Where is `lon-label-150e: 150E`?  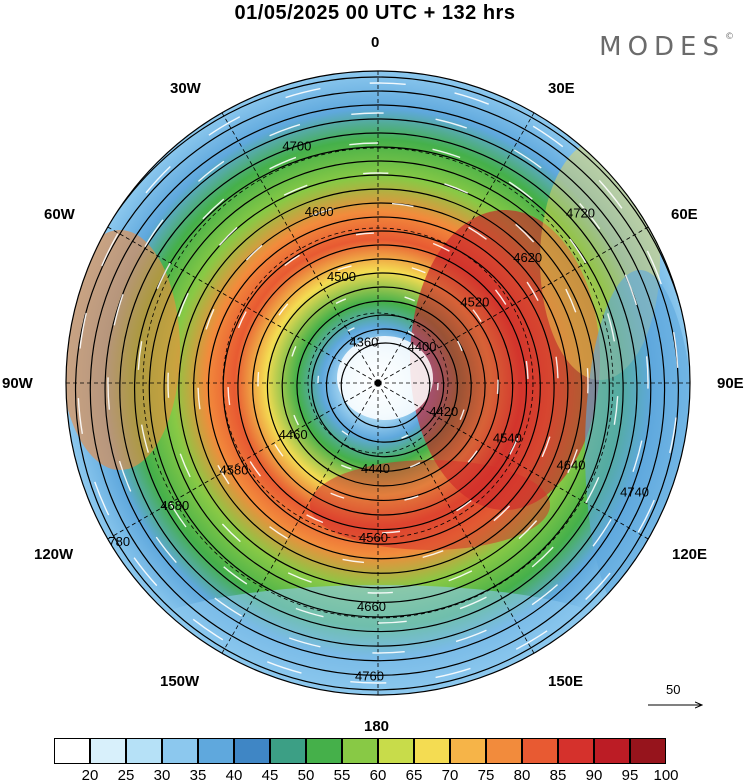
lon-label-150e: 150E is located at coordinates (565, 681).